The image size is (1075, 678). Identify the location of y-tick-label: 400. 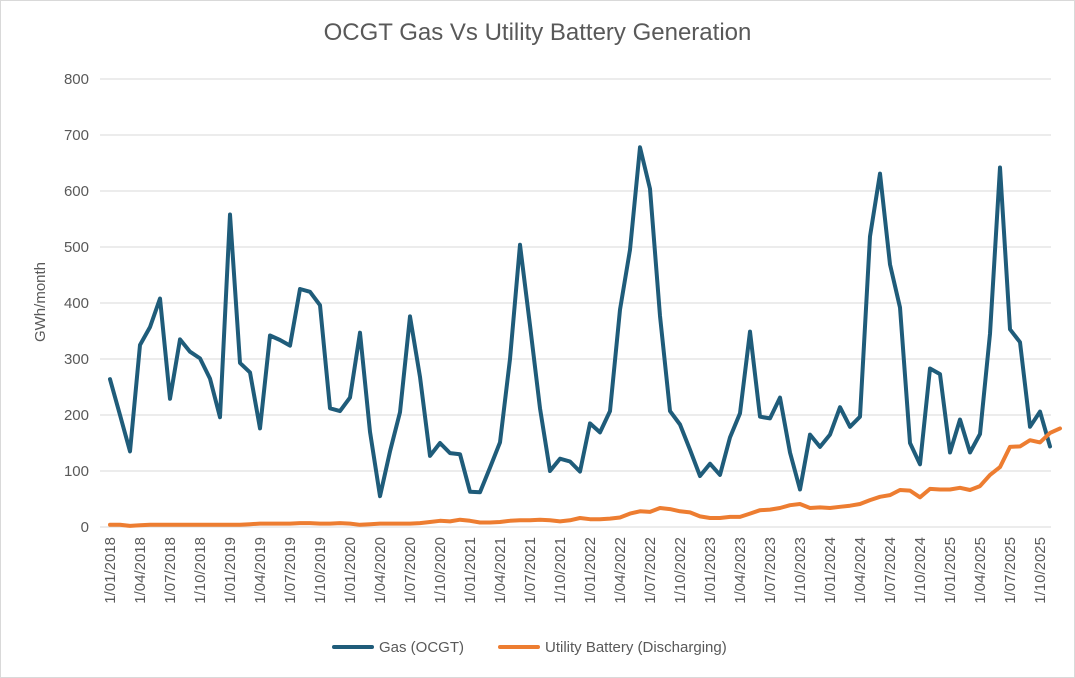
(76, 303).